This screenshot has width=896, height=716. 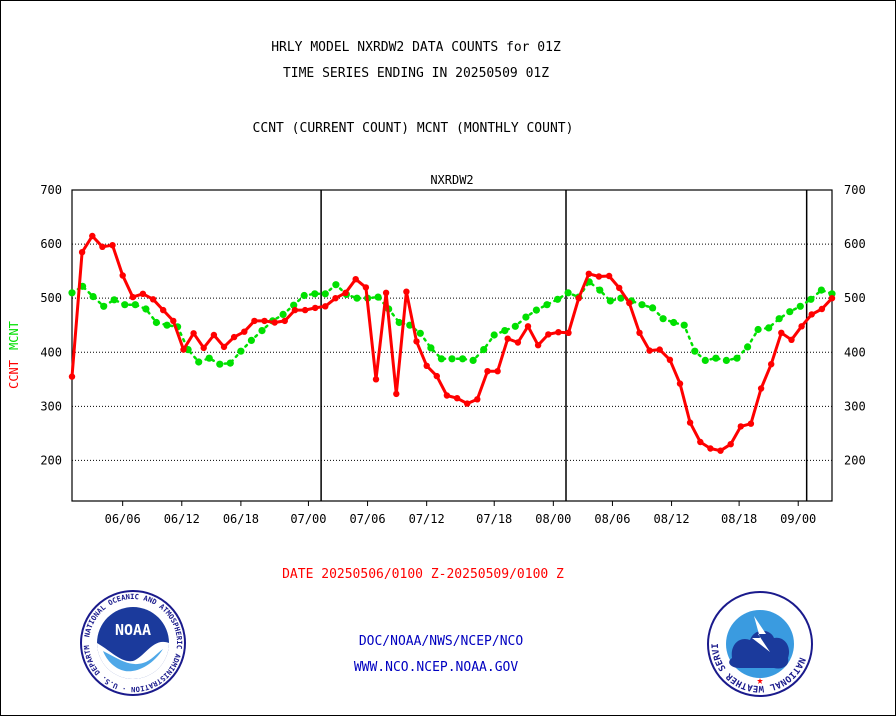 What do you see at coordinates (855, 190) in the screenshot?
I see `y-tick-right-700: 700` at bounding box center [855, 190].